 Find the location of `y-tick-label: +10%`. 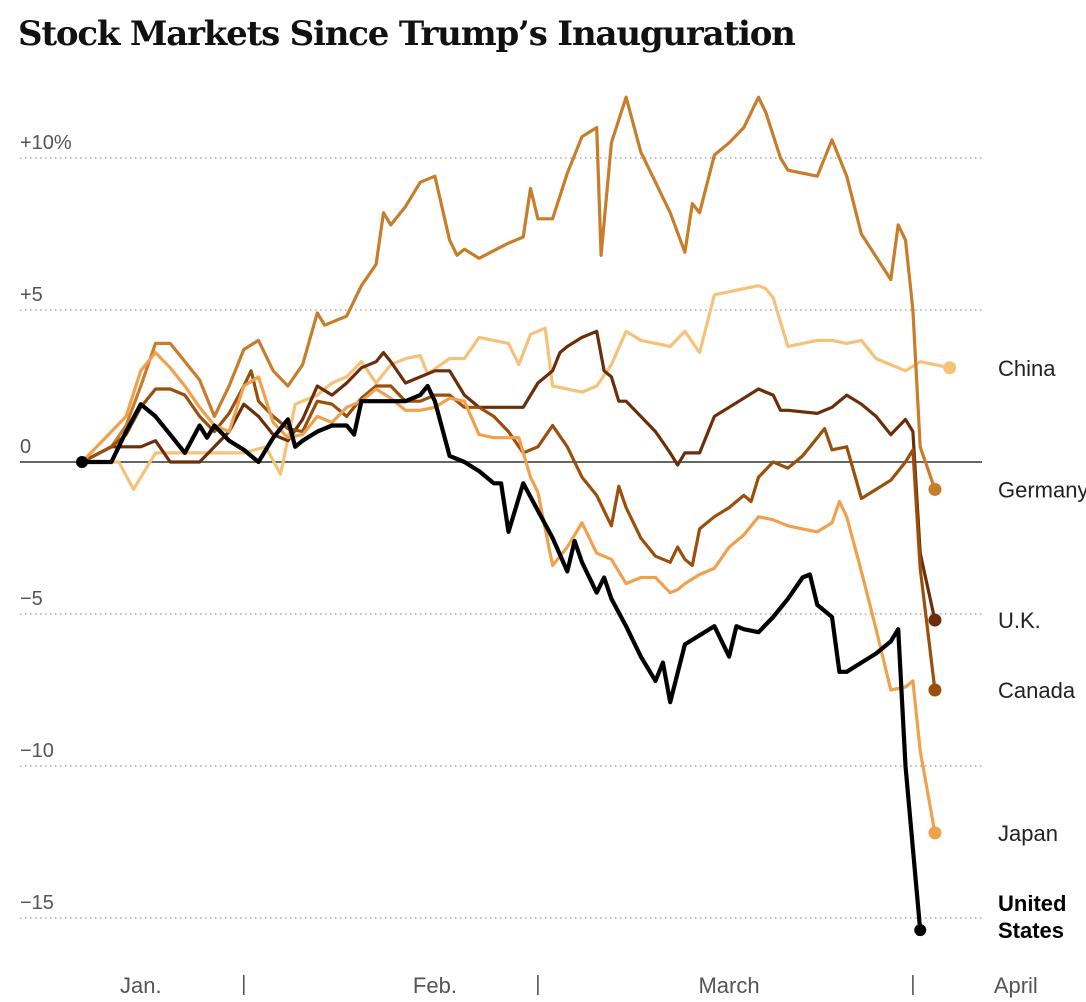

y-tick-label: +10% is located at coordinates (46, 143).